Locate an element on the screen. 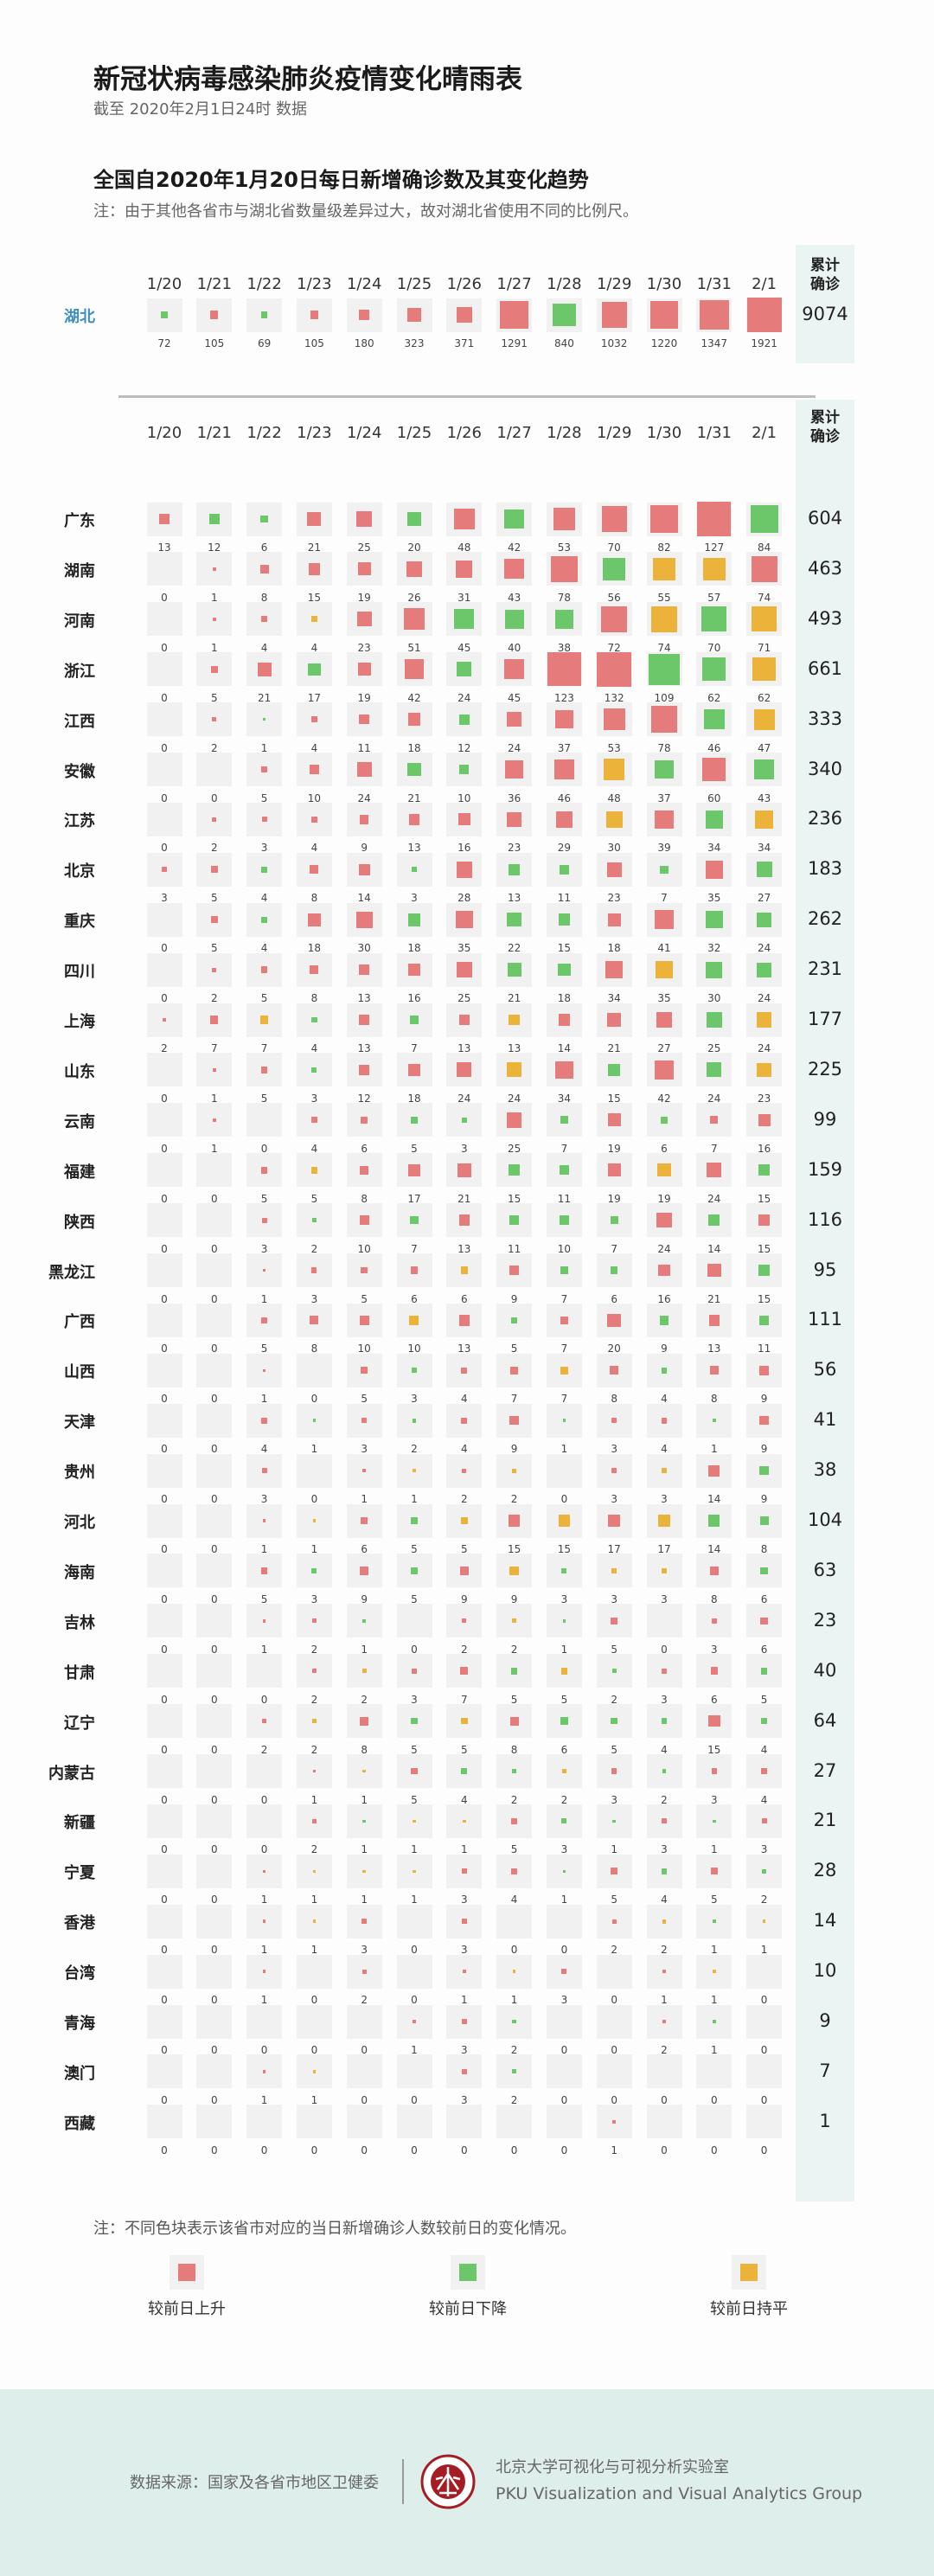  cumulative-panel-hubei is located at coordinates (825, 304).